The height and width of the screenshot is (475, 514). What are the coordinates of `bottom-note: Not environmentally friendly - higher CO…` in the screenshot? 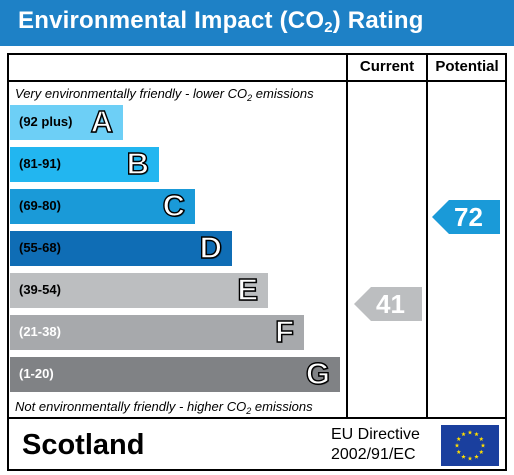 It's located at (164, 407).